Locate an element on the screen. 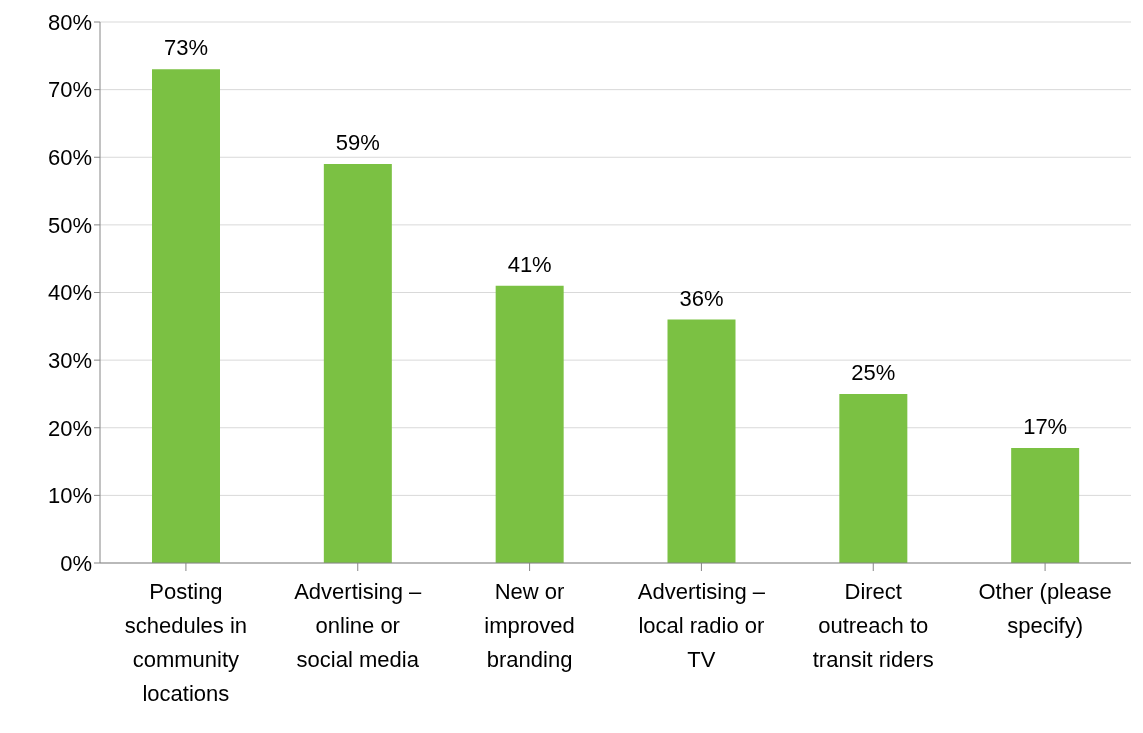 This screenshot has height=733, width=1143. y-tick-label: 80% is located at coordinates (69, 22).